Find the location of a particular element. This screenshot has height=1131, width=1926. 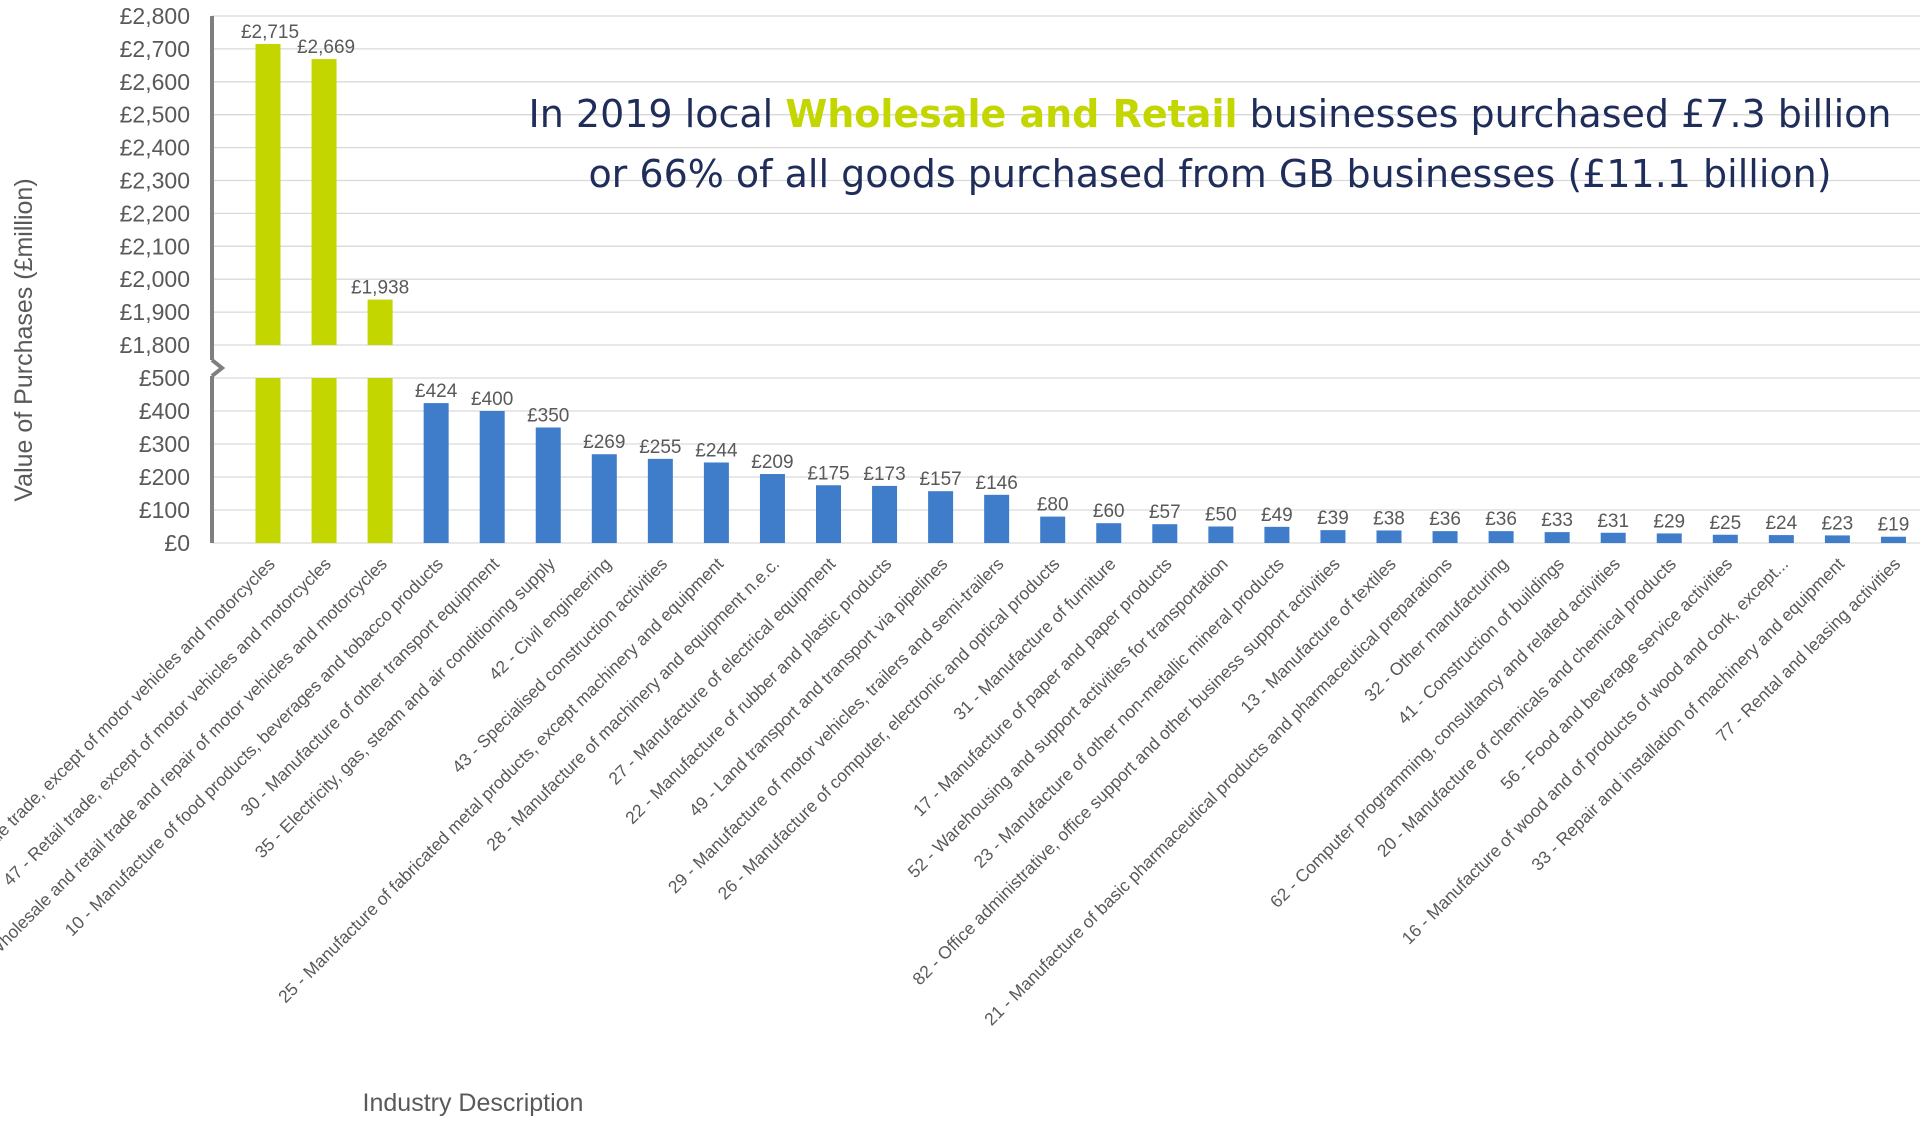

y-tick-label: £2,200 is located at coordinates (155, 213).